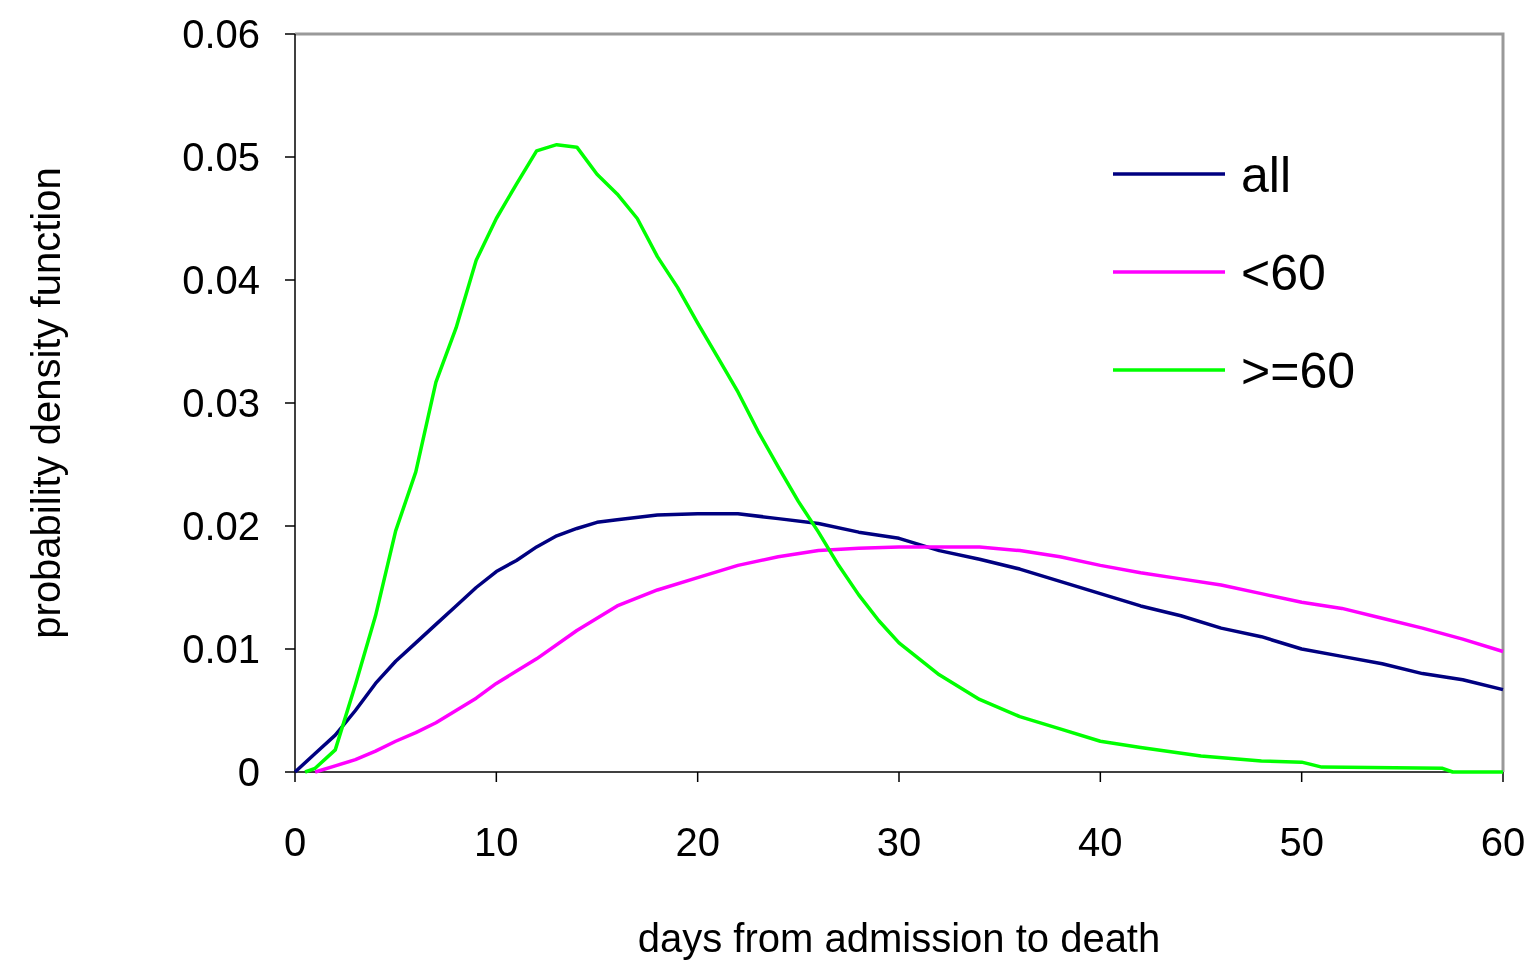 This screenshot has height=968, width=1533. What do you see at coordinates (221, 526) in the screenshot?
I see `y-tick-label: 0.02` at bounding box center [221, 526].